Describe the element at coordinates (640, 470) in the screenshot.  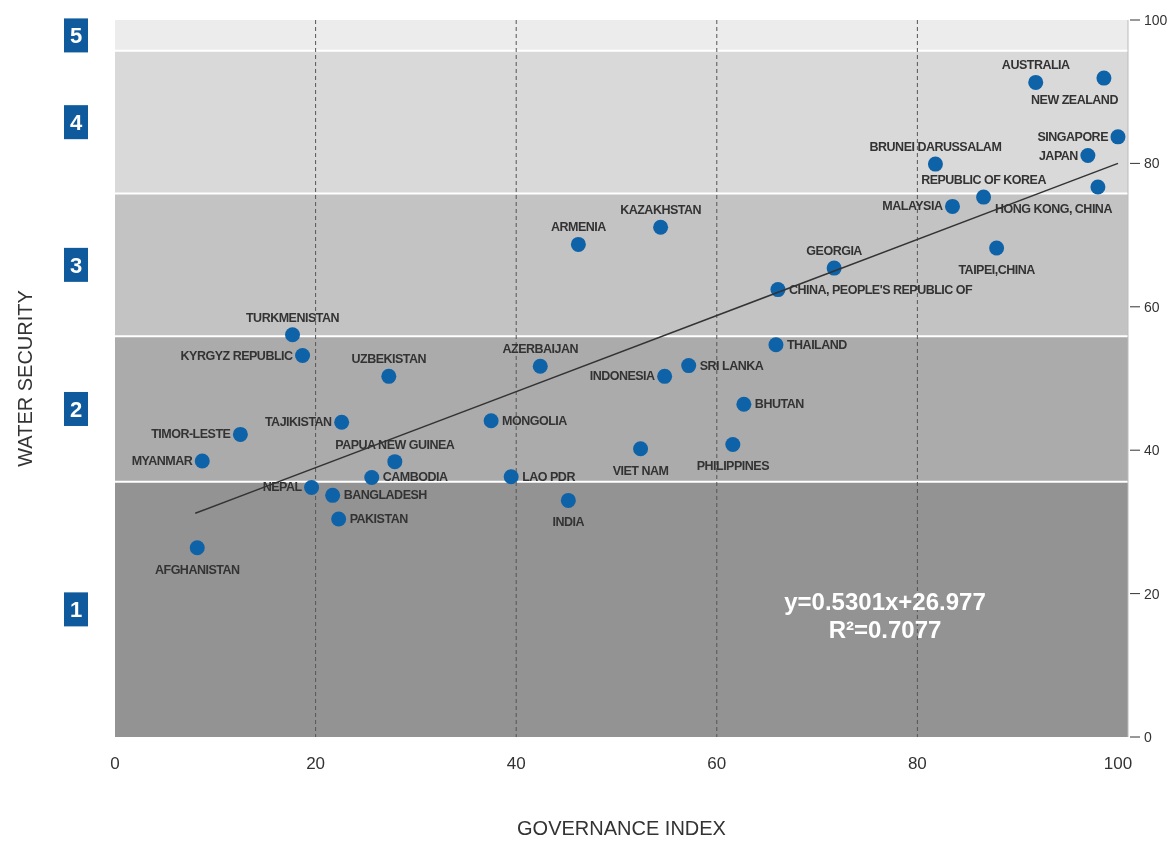
I see `annotation: VIET NAM` at that location.